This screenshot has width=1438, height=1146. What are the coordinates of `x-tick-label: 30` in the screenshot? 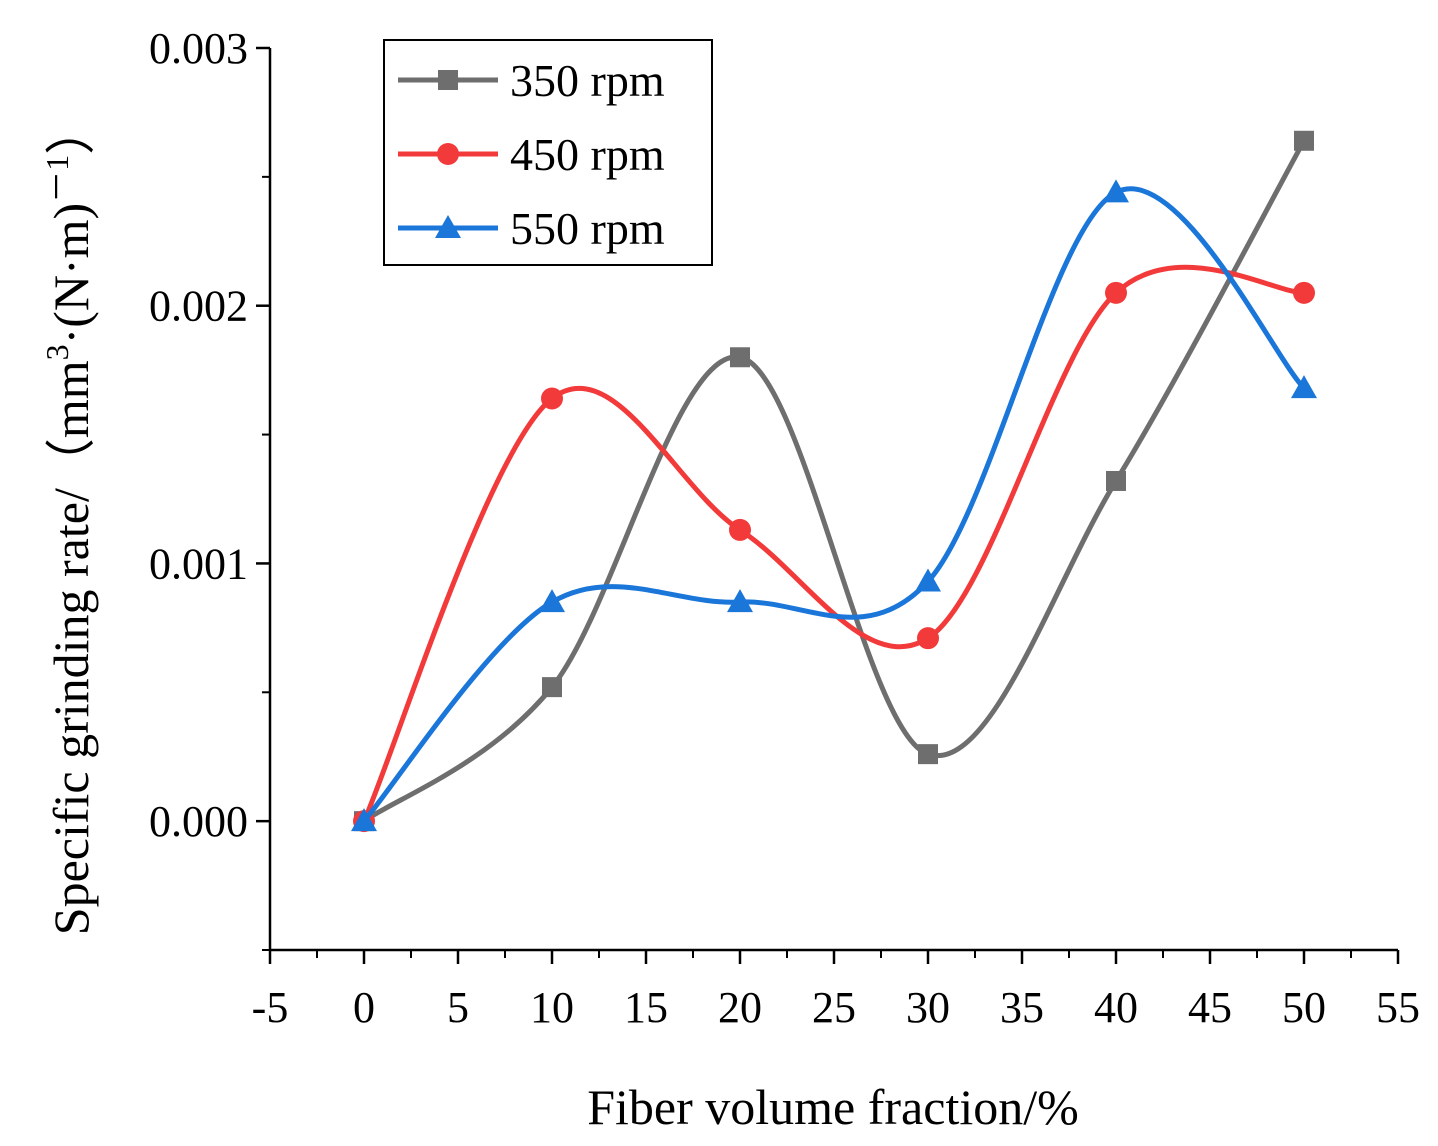 It's located at (928, 1007).